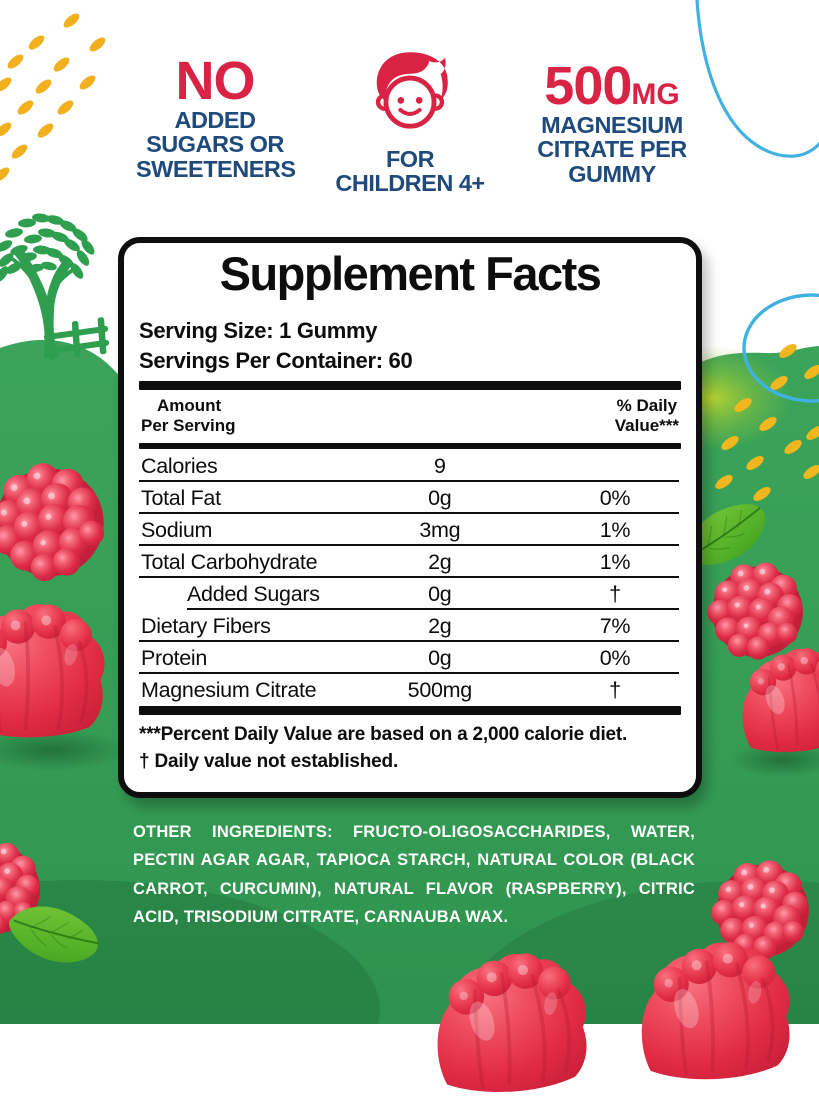 Image resolution: width=819 pixels, height=1106 pixels. Describe the element at coordinates (47, 285) in the screenshot. I see `tree-illustration` at that location.